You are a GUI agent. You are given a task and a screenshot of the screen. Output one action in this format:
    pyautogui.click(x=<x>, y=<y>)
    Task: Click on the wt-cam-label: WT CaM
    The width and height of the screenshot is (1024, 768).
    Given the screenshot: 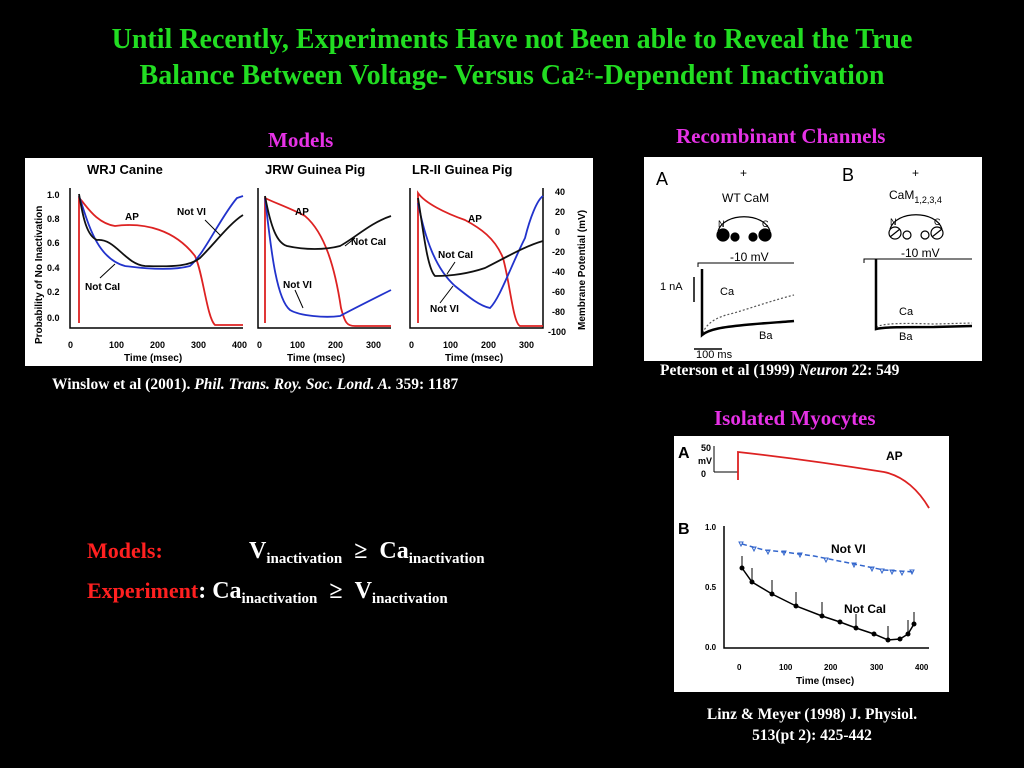 What is the action you would take?
    pyautogui.click(x=745, y=198)
    